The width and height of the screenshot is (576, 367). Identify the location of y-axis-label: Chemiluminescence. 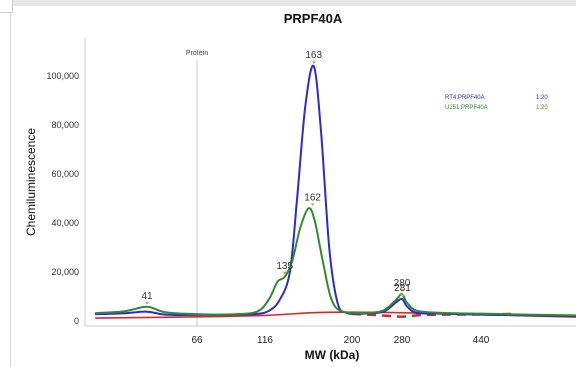
(31, 182).